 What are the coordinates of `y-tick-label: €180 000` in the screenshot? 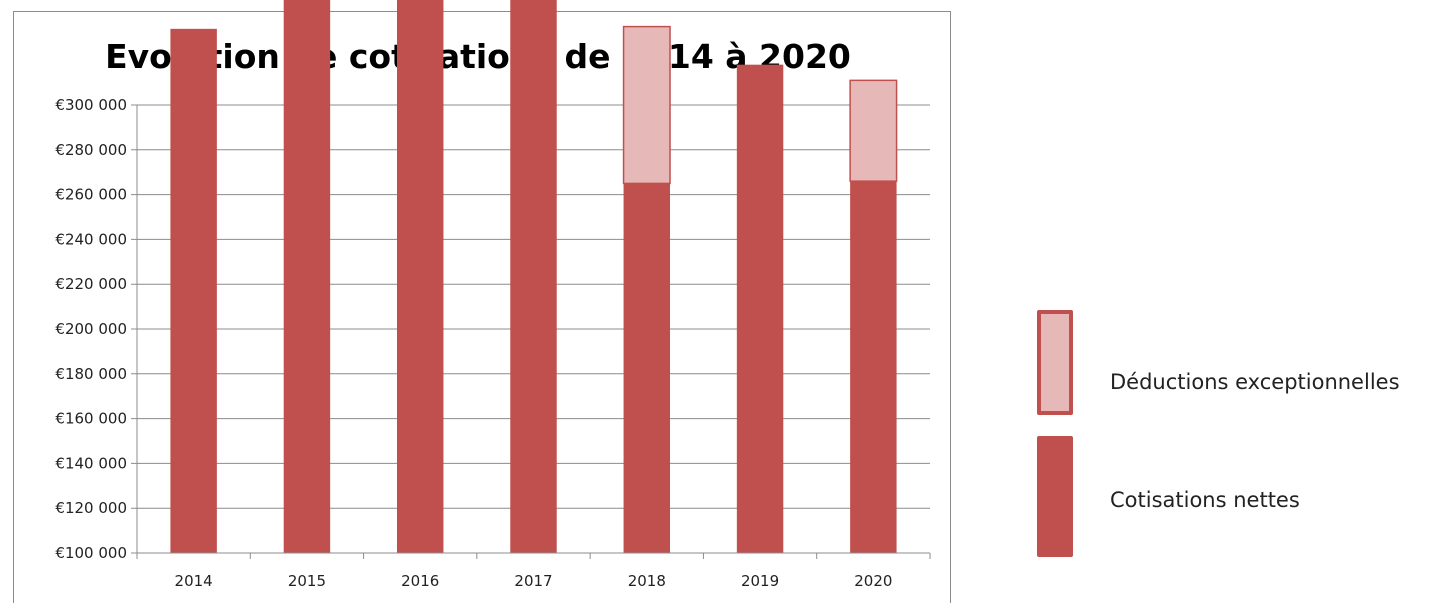 It's located at (91, 374).